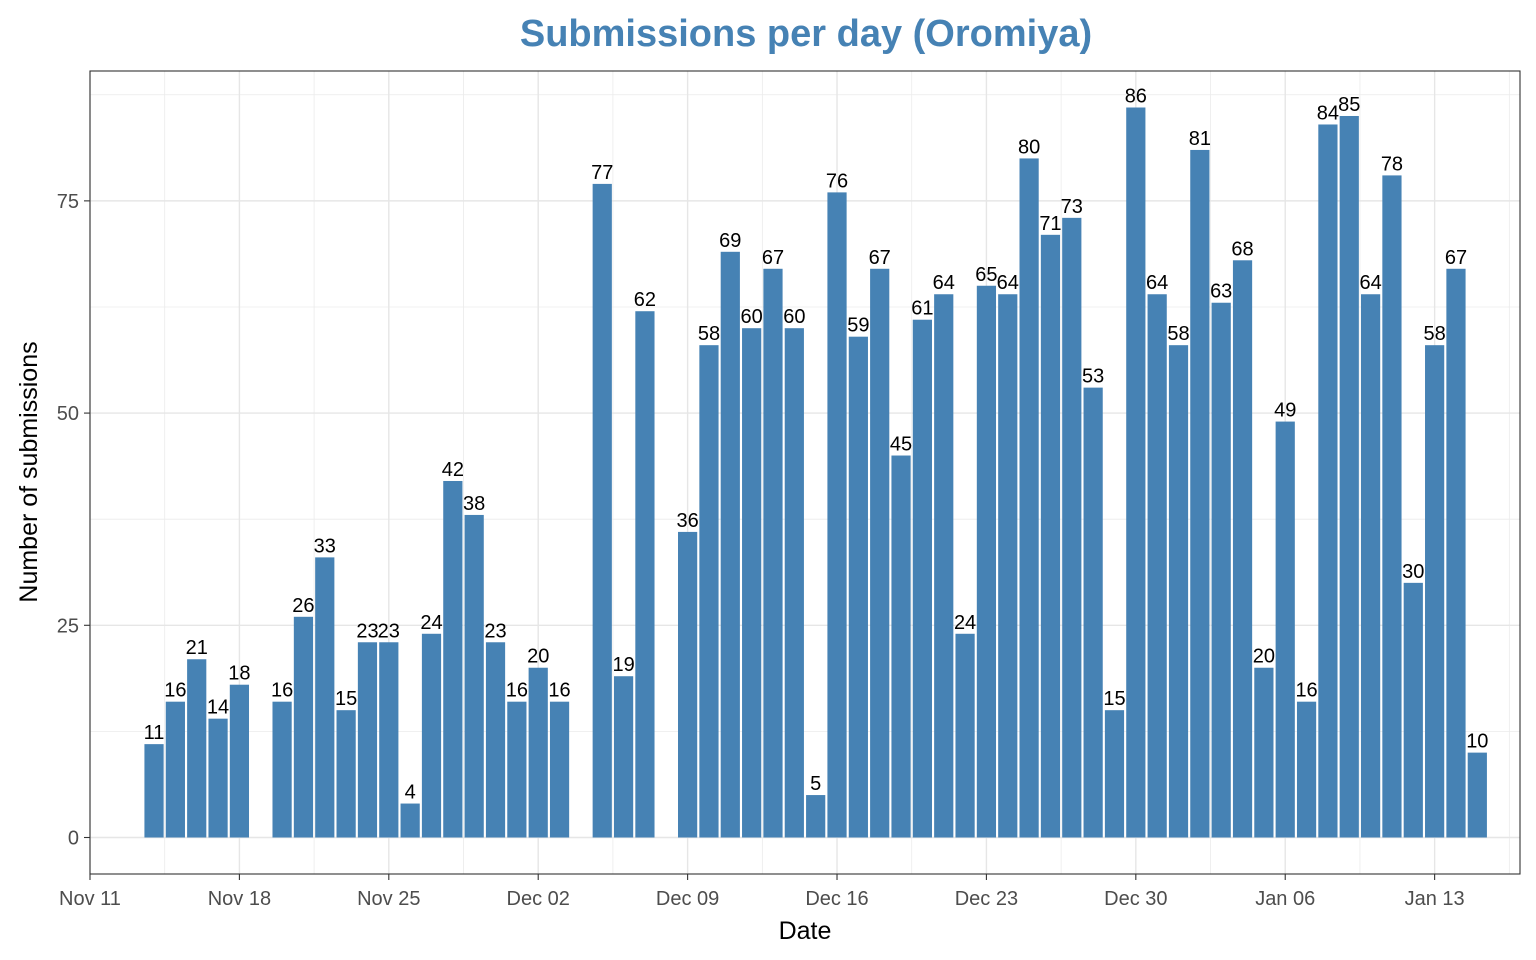 This screenshot has width=1536, height=960. I want to click on bar-value-label: 86, so click(1136, 97).